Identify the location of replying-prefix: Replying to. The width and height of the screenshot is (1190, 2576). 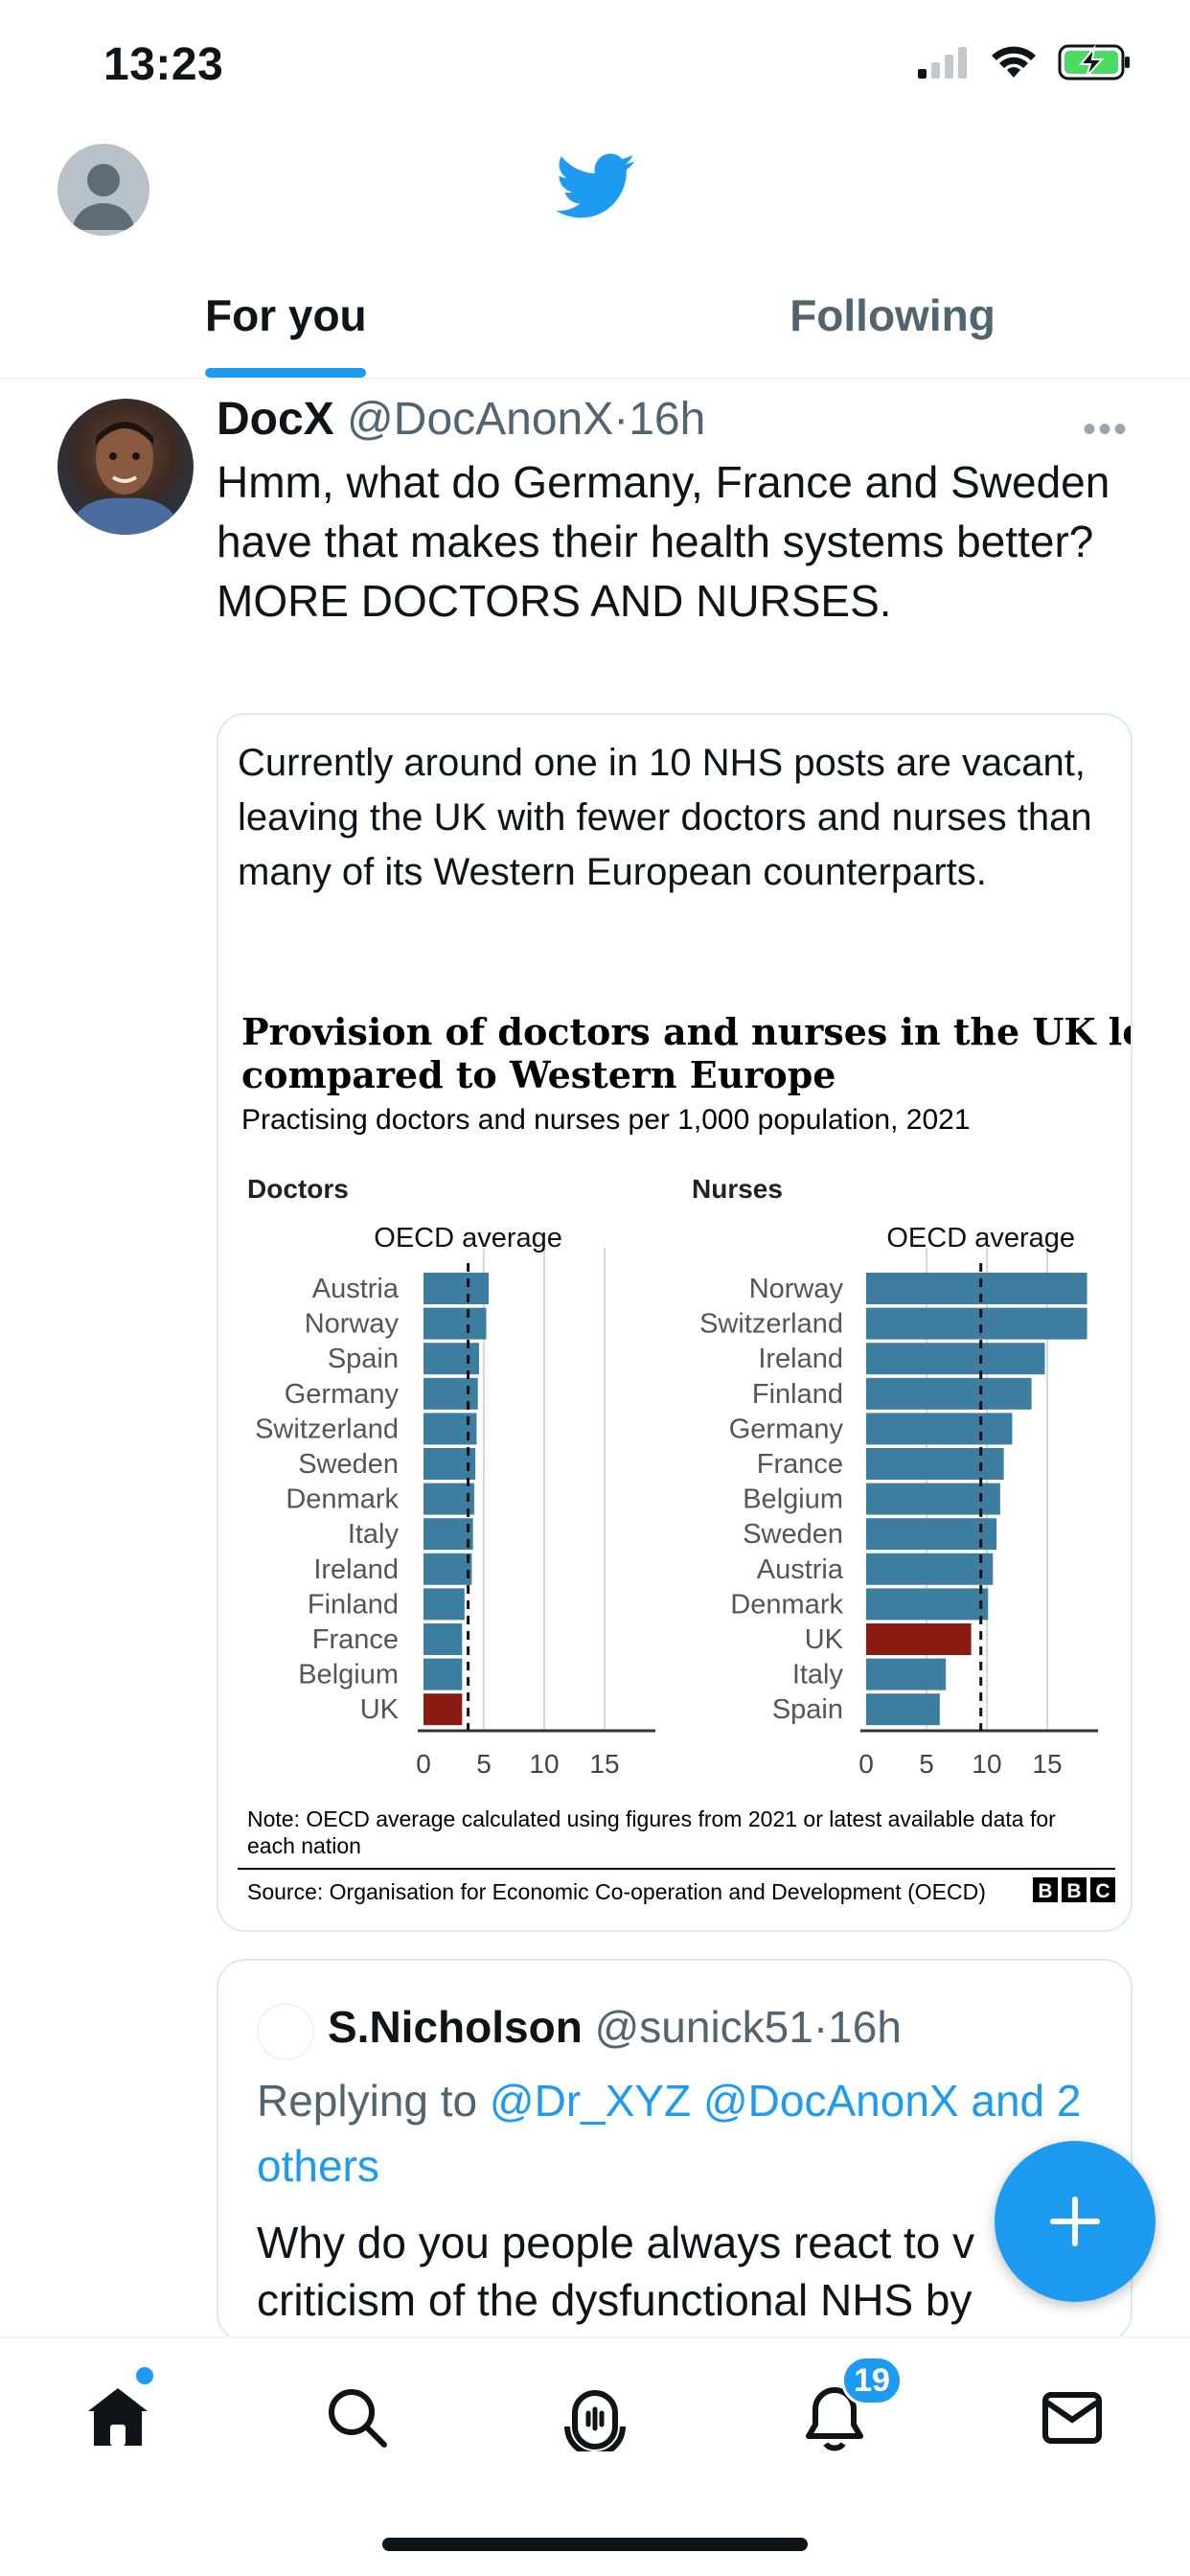
(374, 2101).